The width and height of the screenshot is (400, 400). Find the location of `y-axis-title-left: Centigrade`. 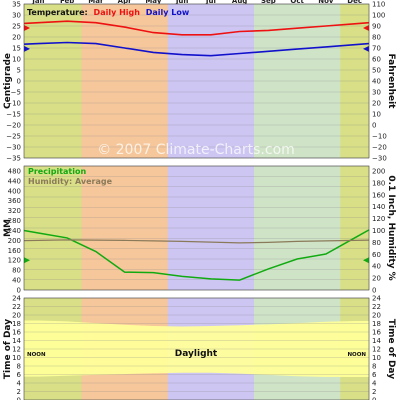

y-axis-title-left: Centigrade is located at coordinates (8, 81).